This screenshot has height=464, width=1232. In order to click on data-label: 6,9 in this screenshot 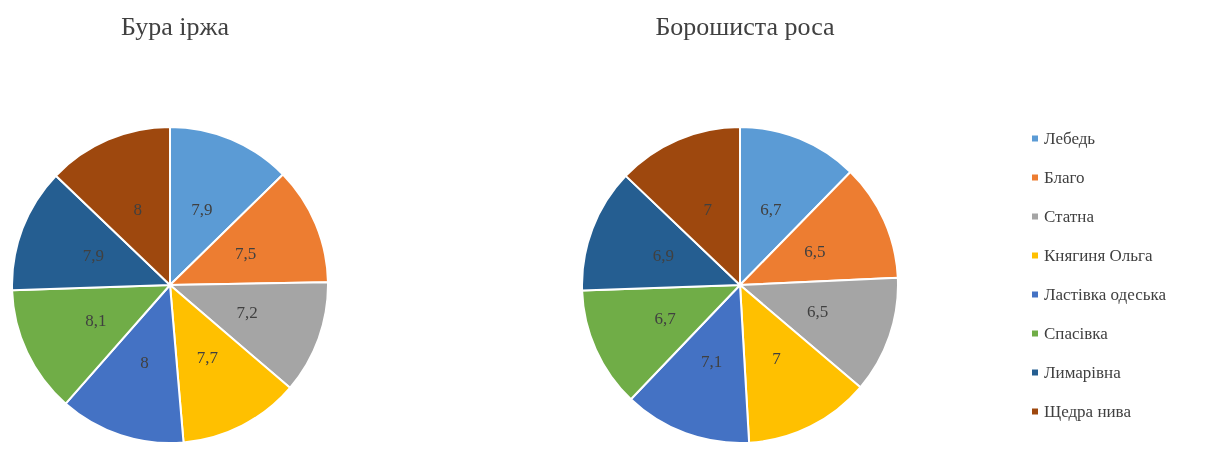, I will do `click(663, 256)`.